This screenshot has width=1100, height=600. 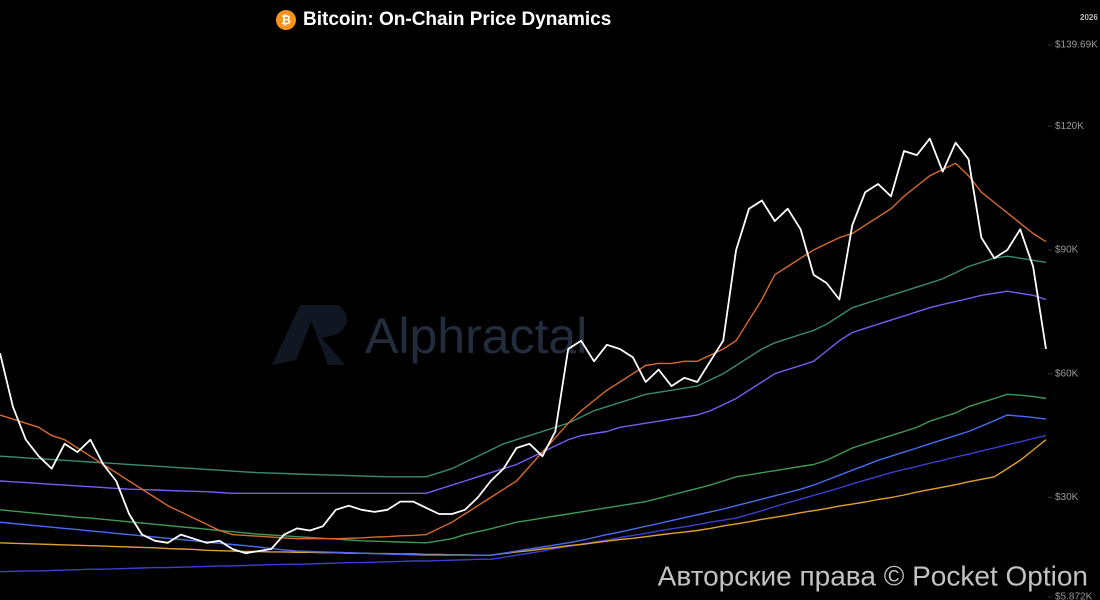 I want to click on copyright: Авторские права © Pocket Option, so click(x=873, y=575).